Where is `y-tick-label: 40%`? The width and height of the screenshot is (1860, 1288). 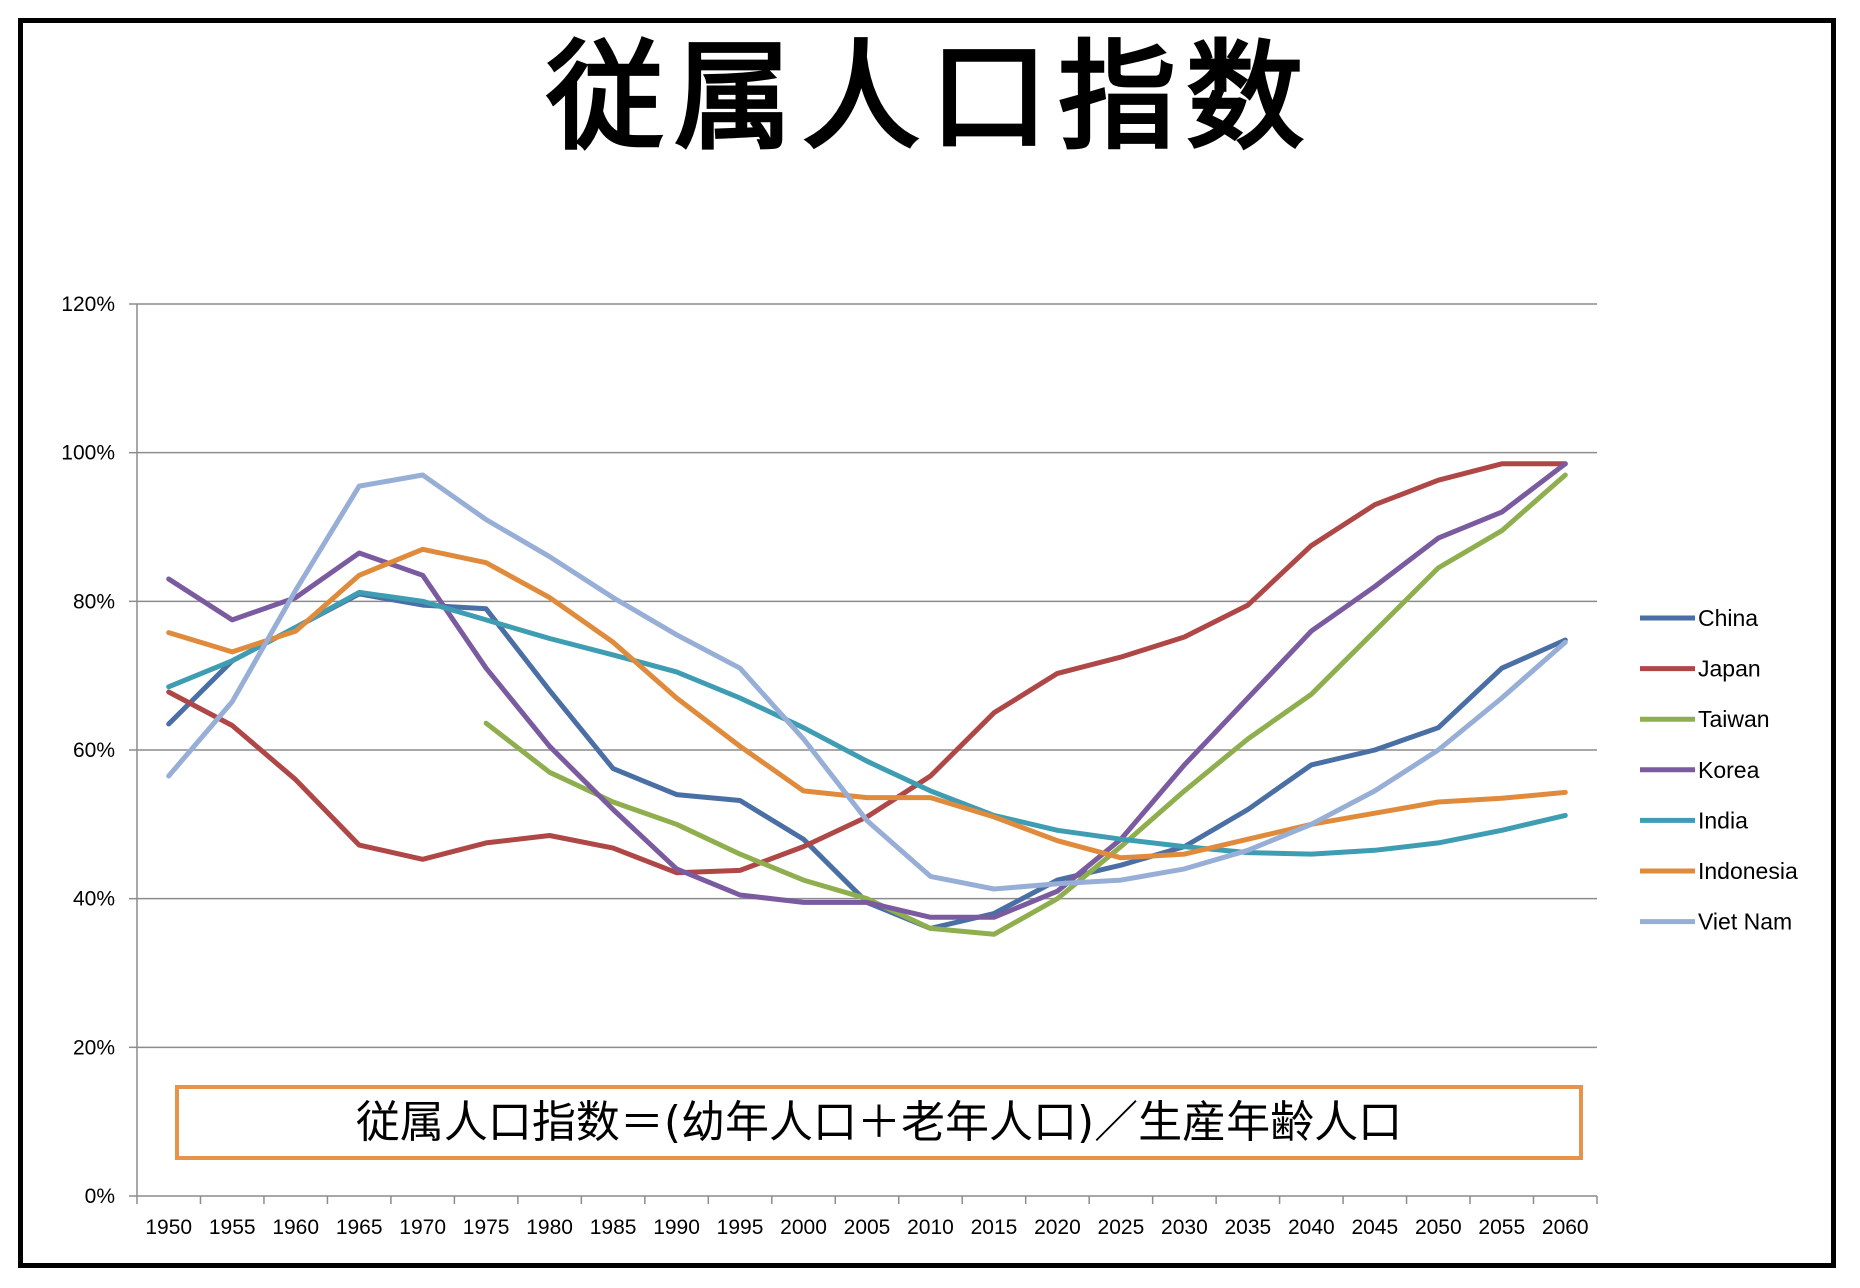
y-tick-label: 40% is located at coordinates (94, 899).